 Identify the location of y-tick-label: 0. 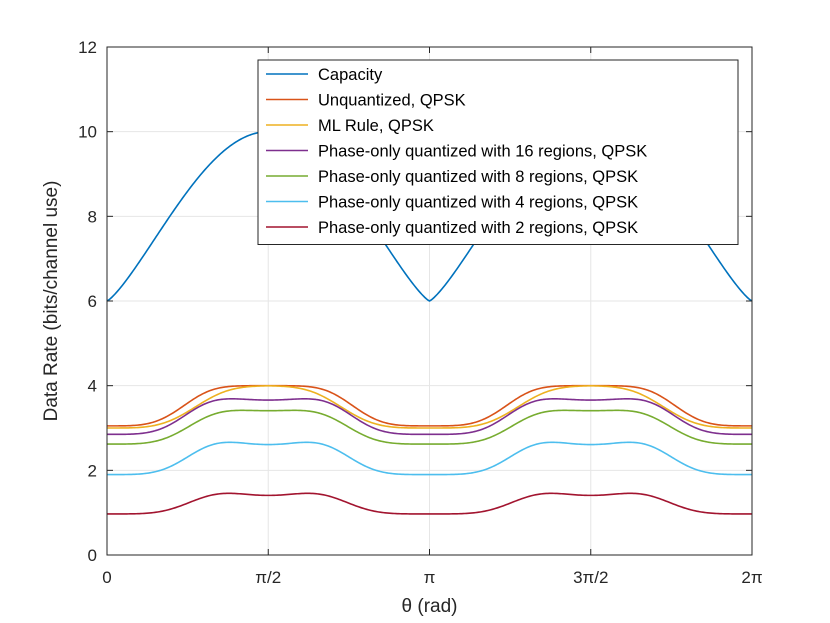
(92, 555).